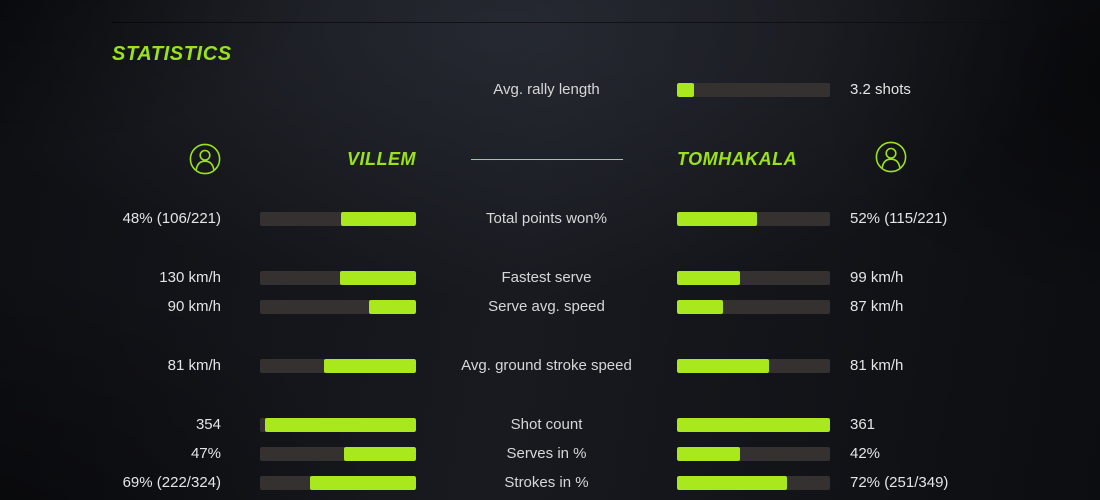 This screenshot has width=1100, height=500. Describe the element at coordinates (546, 453) in the screenshot. I see `stat-label: Serves in %` at that location.